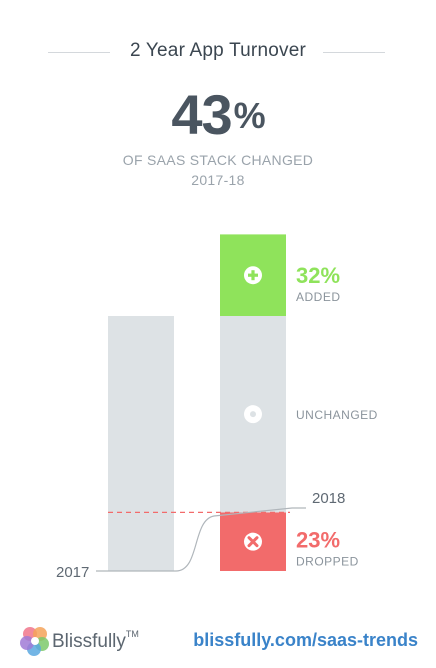  Describe the element at coordinates (72, 572) in the screenshot. I see `year-label-2017: 2017` at that location.